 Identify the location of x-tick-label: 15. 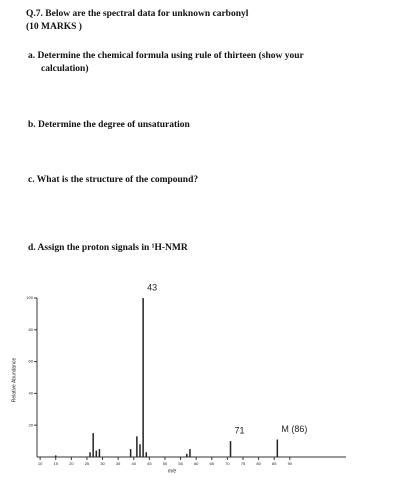
(56, 463).